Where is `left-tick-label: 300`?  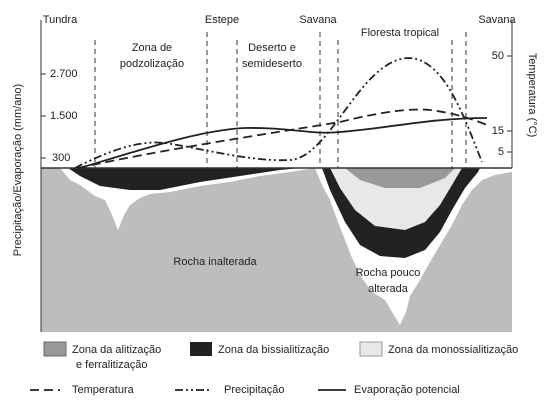 left-tick-label: 300 is located at coordinates (61, 158).